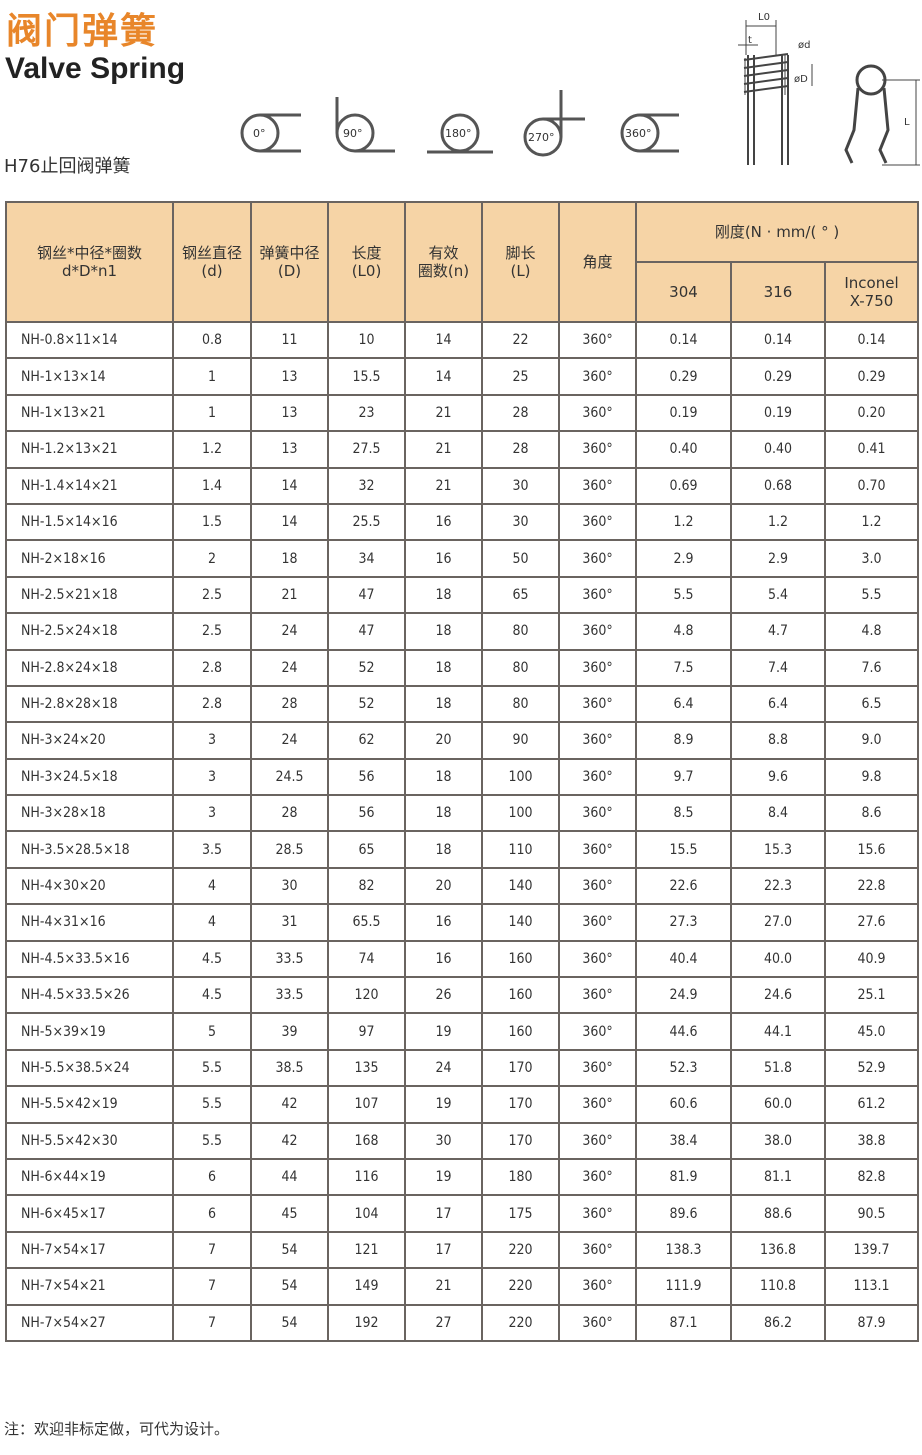 This screenshot has height=1455, width=922. Describe the element at coordinates (750, 40) in the screenshot. I see `svg-text: t` at that location.